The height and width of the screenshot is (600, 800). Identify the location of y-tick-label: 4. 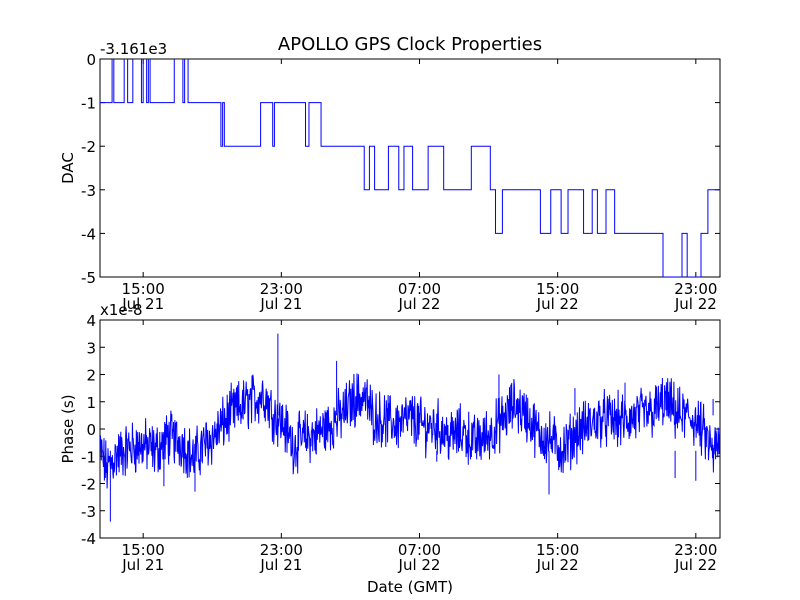
(91, 321).